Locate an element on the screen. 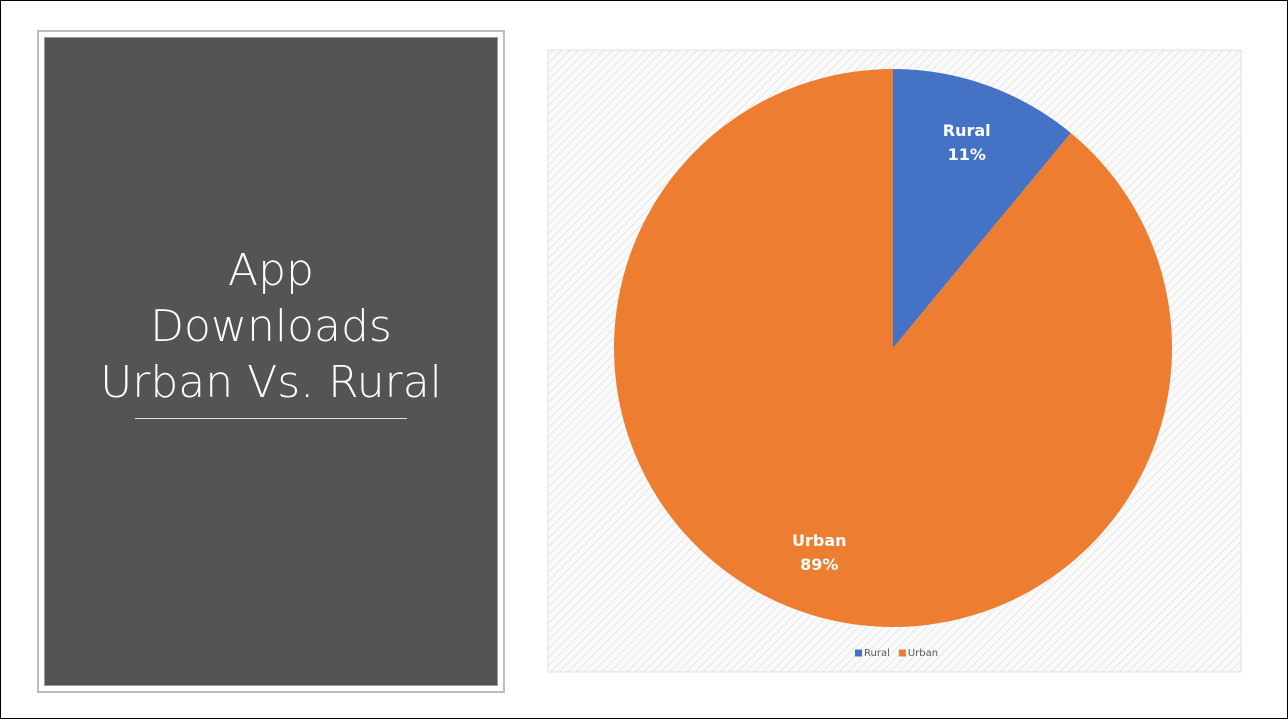 The width and height of the screenshot is (1288, 719). data-label-value: 89% is located at coordinates (819, 563).